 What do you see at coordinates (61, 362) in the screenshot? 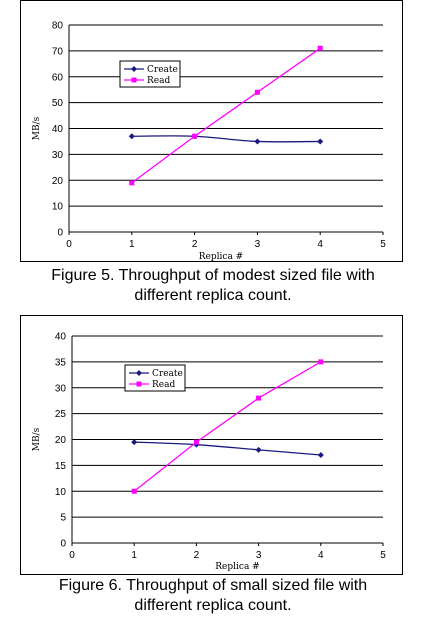
I see `y-tick-label: 35` at bounding box center [61, 362].